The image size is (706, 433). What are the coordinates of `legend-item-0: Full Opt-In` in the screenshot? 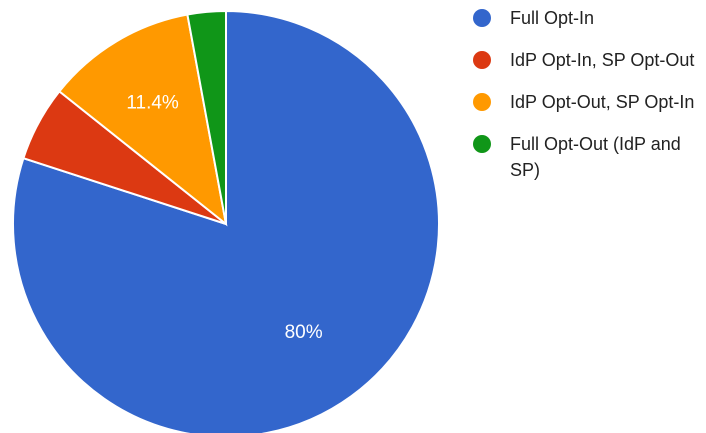 It's located at (585, 18).